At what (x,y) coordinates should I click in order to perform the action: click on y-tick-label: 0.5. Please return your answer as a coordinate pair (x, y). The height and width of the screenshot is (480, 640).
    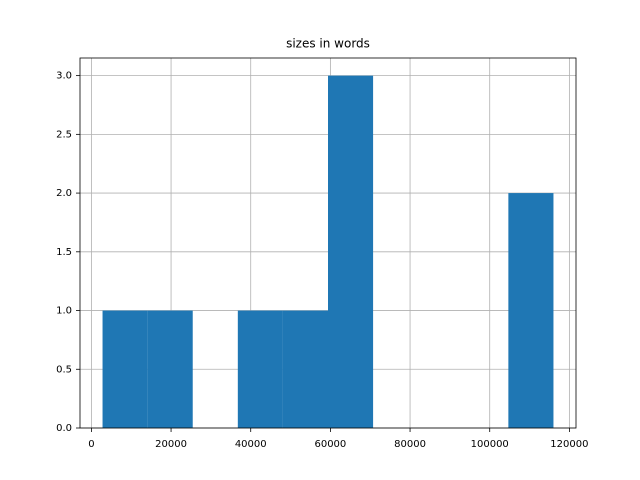
    Looking at the image, I should click on (64, 369).